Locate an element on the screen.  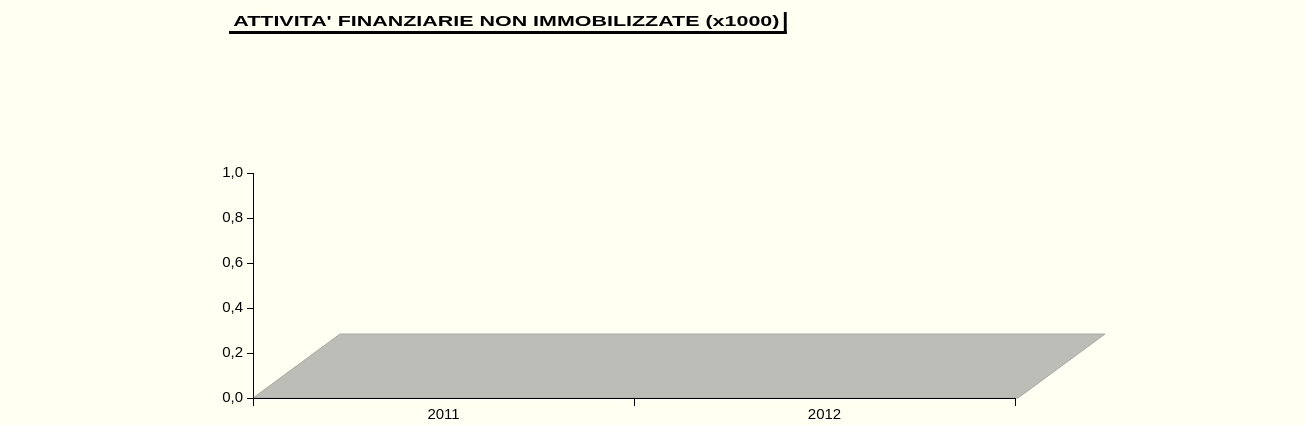
chart-title: ATTIVITA' FINANZIARIE NON IMMOBILIZZATE (x1000) is located at coordinates (508, 23).